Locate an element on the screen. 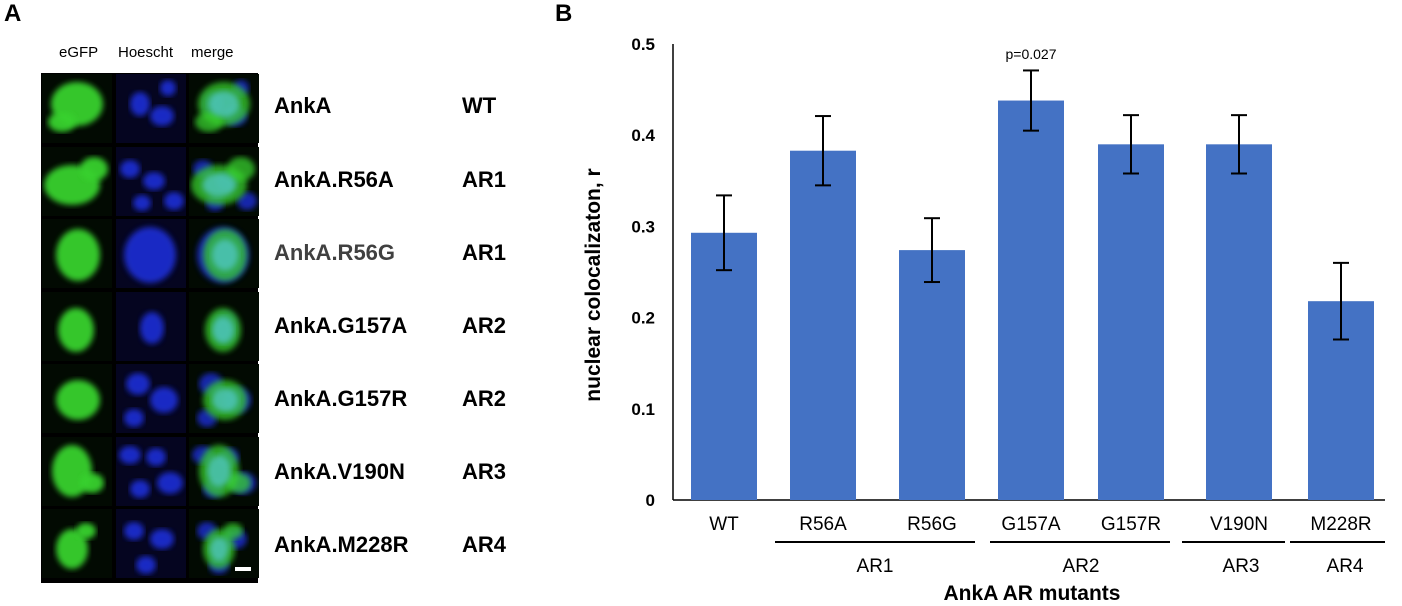 This screenshot has height=606, width=1402. x-tick-label: WT is located at coordinates (724, 524).